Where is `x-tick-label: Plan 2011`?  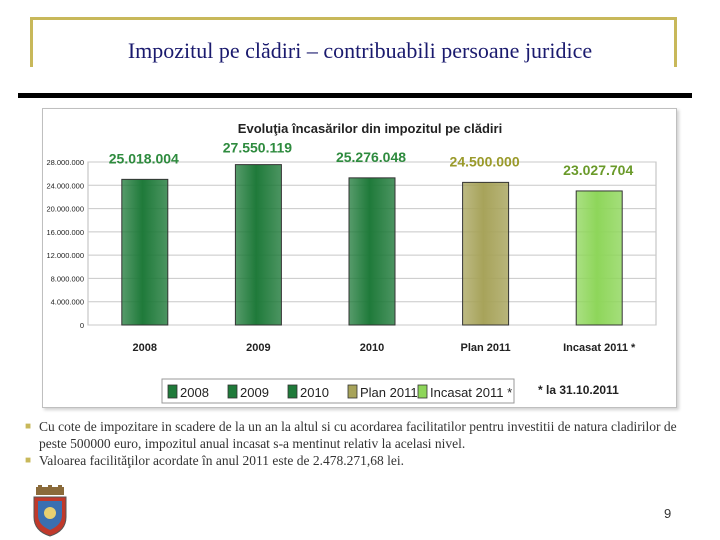
x-tick-label: Plan 2011 is located at coordinates (486, 348).